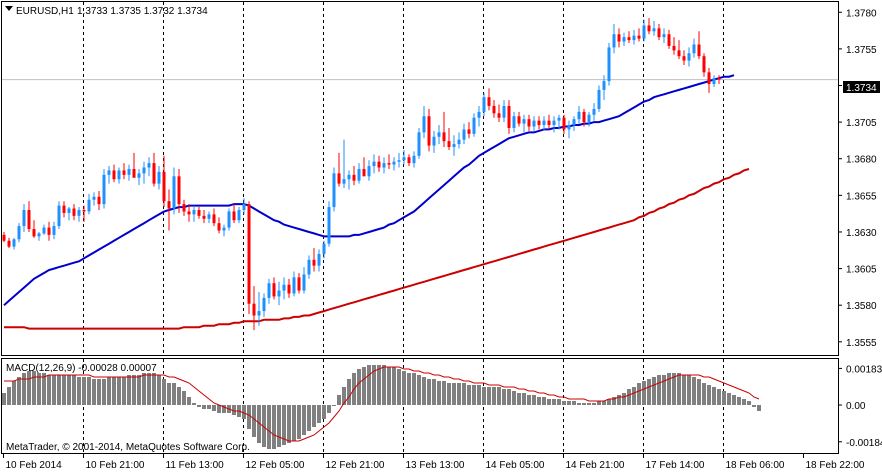 This screenshot has width=882, height=472. What do you see at coordinates (195, 465) in the screenshot?
I see `time-tick-label: 11 Feb 13:00` at bounding box center [195, 465].